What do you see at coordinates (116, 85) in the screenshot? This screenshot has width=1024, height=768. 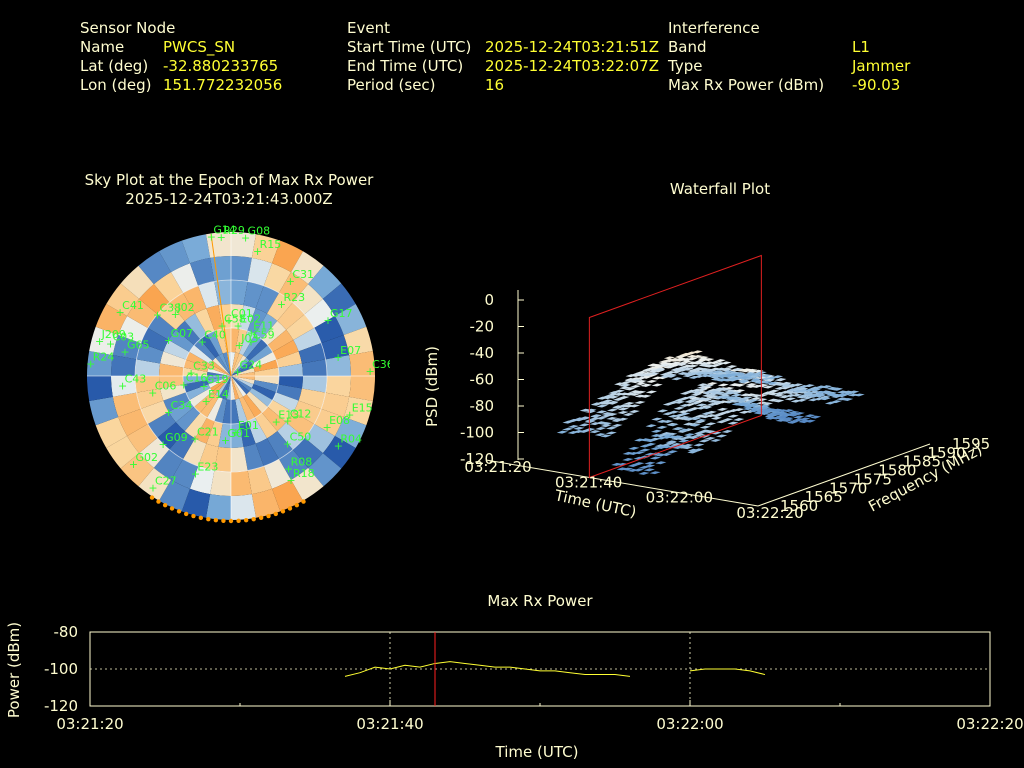 I see `sensor-lon-label: Lon (deg)` at bounding box center [116, 85].